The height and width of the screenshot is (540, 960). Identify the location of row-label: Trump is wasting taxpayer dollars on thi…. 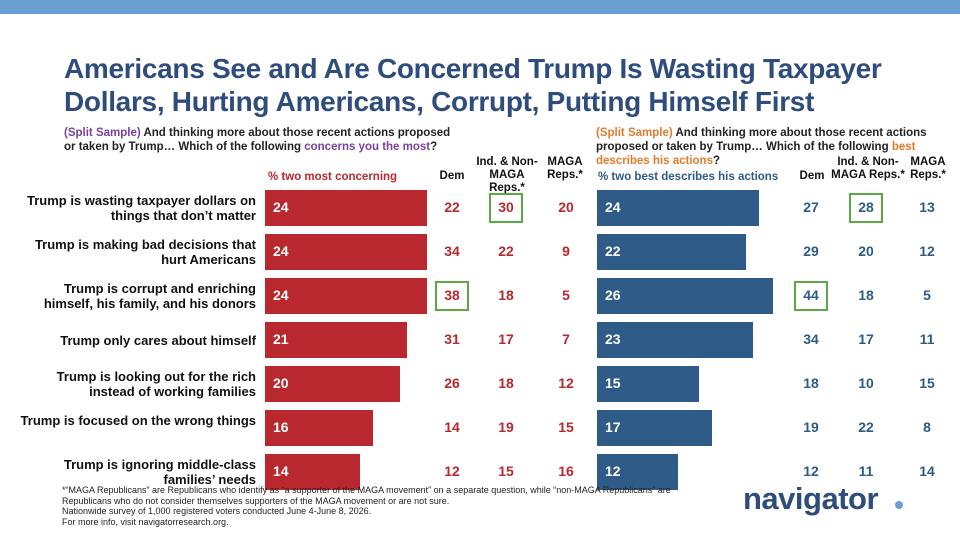
(141, 208).